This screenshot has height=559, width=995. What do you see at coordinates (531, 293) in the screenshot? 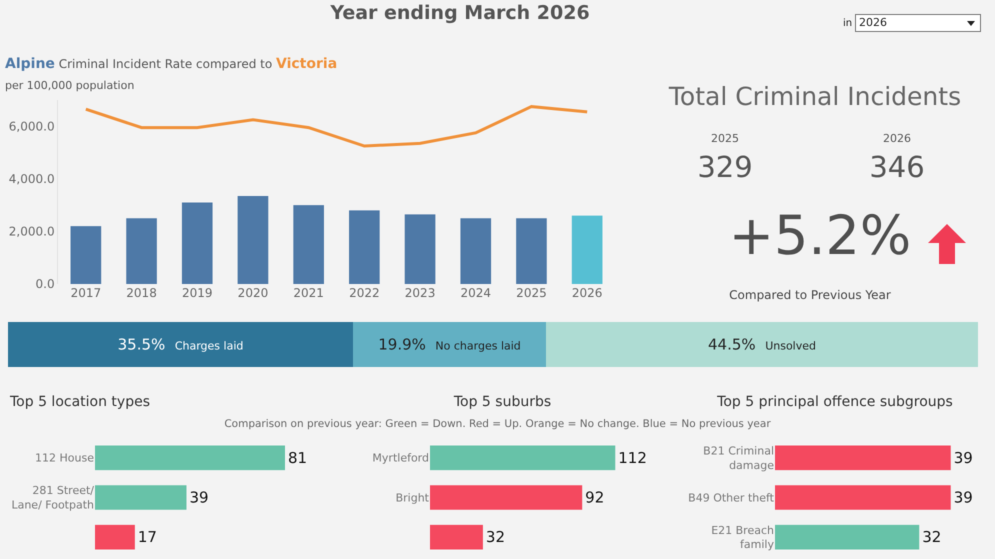
I see `x-tick-label: 2025` at bounding box center [531, 293].